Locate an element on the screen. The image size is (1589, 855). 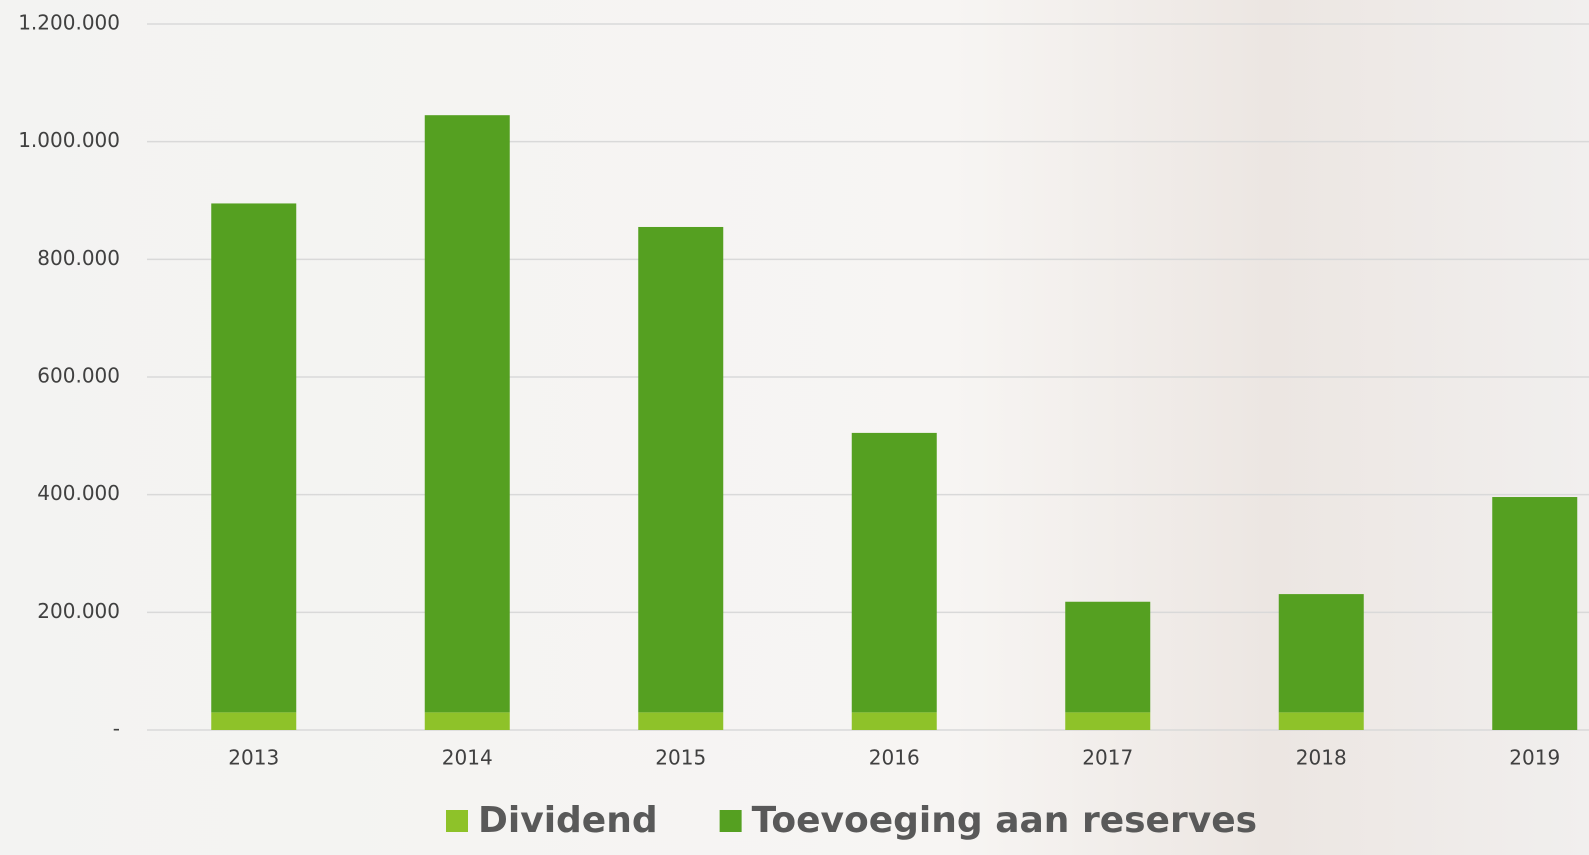
y-tick-label: 1.000.000 is located at coordinates (69, 140).